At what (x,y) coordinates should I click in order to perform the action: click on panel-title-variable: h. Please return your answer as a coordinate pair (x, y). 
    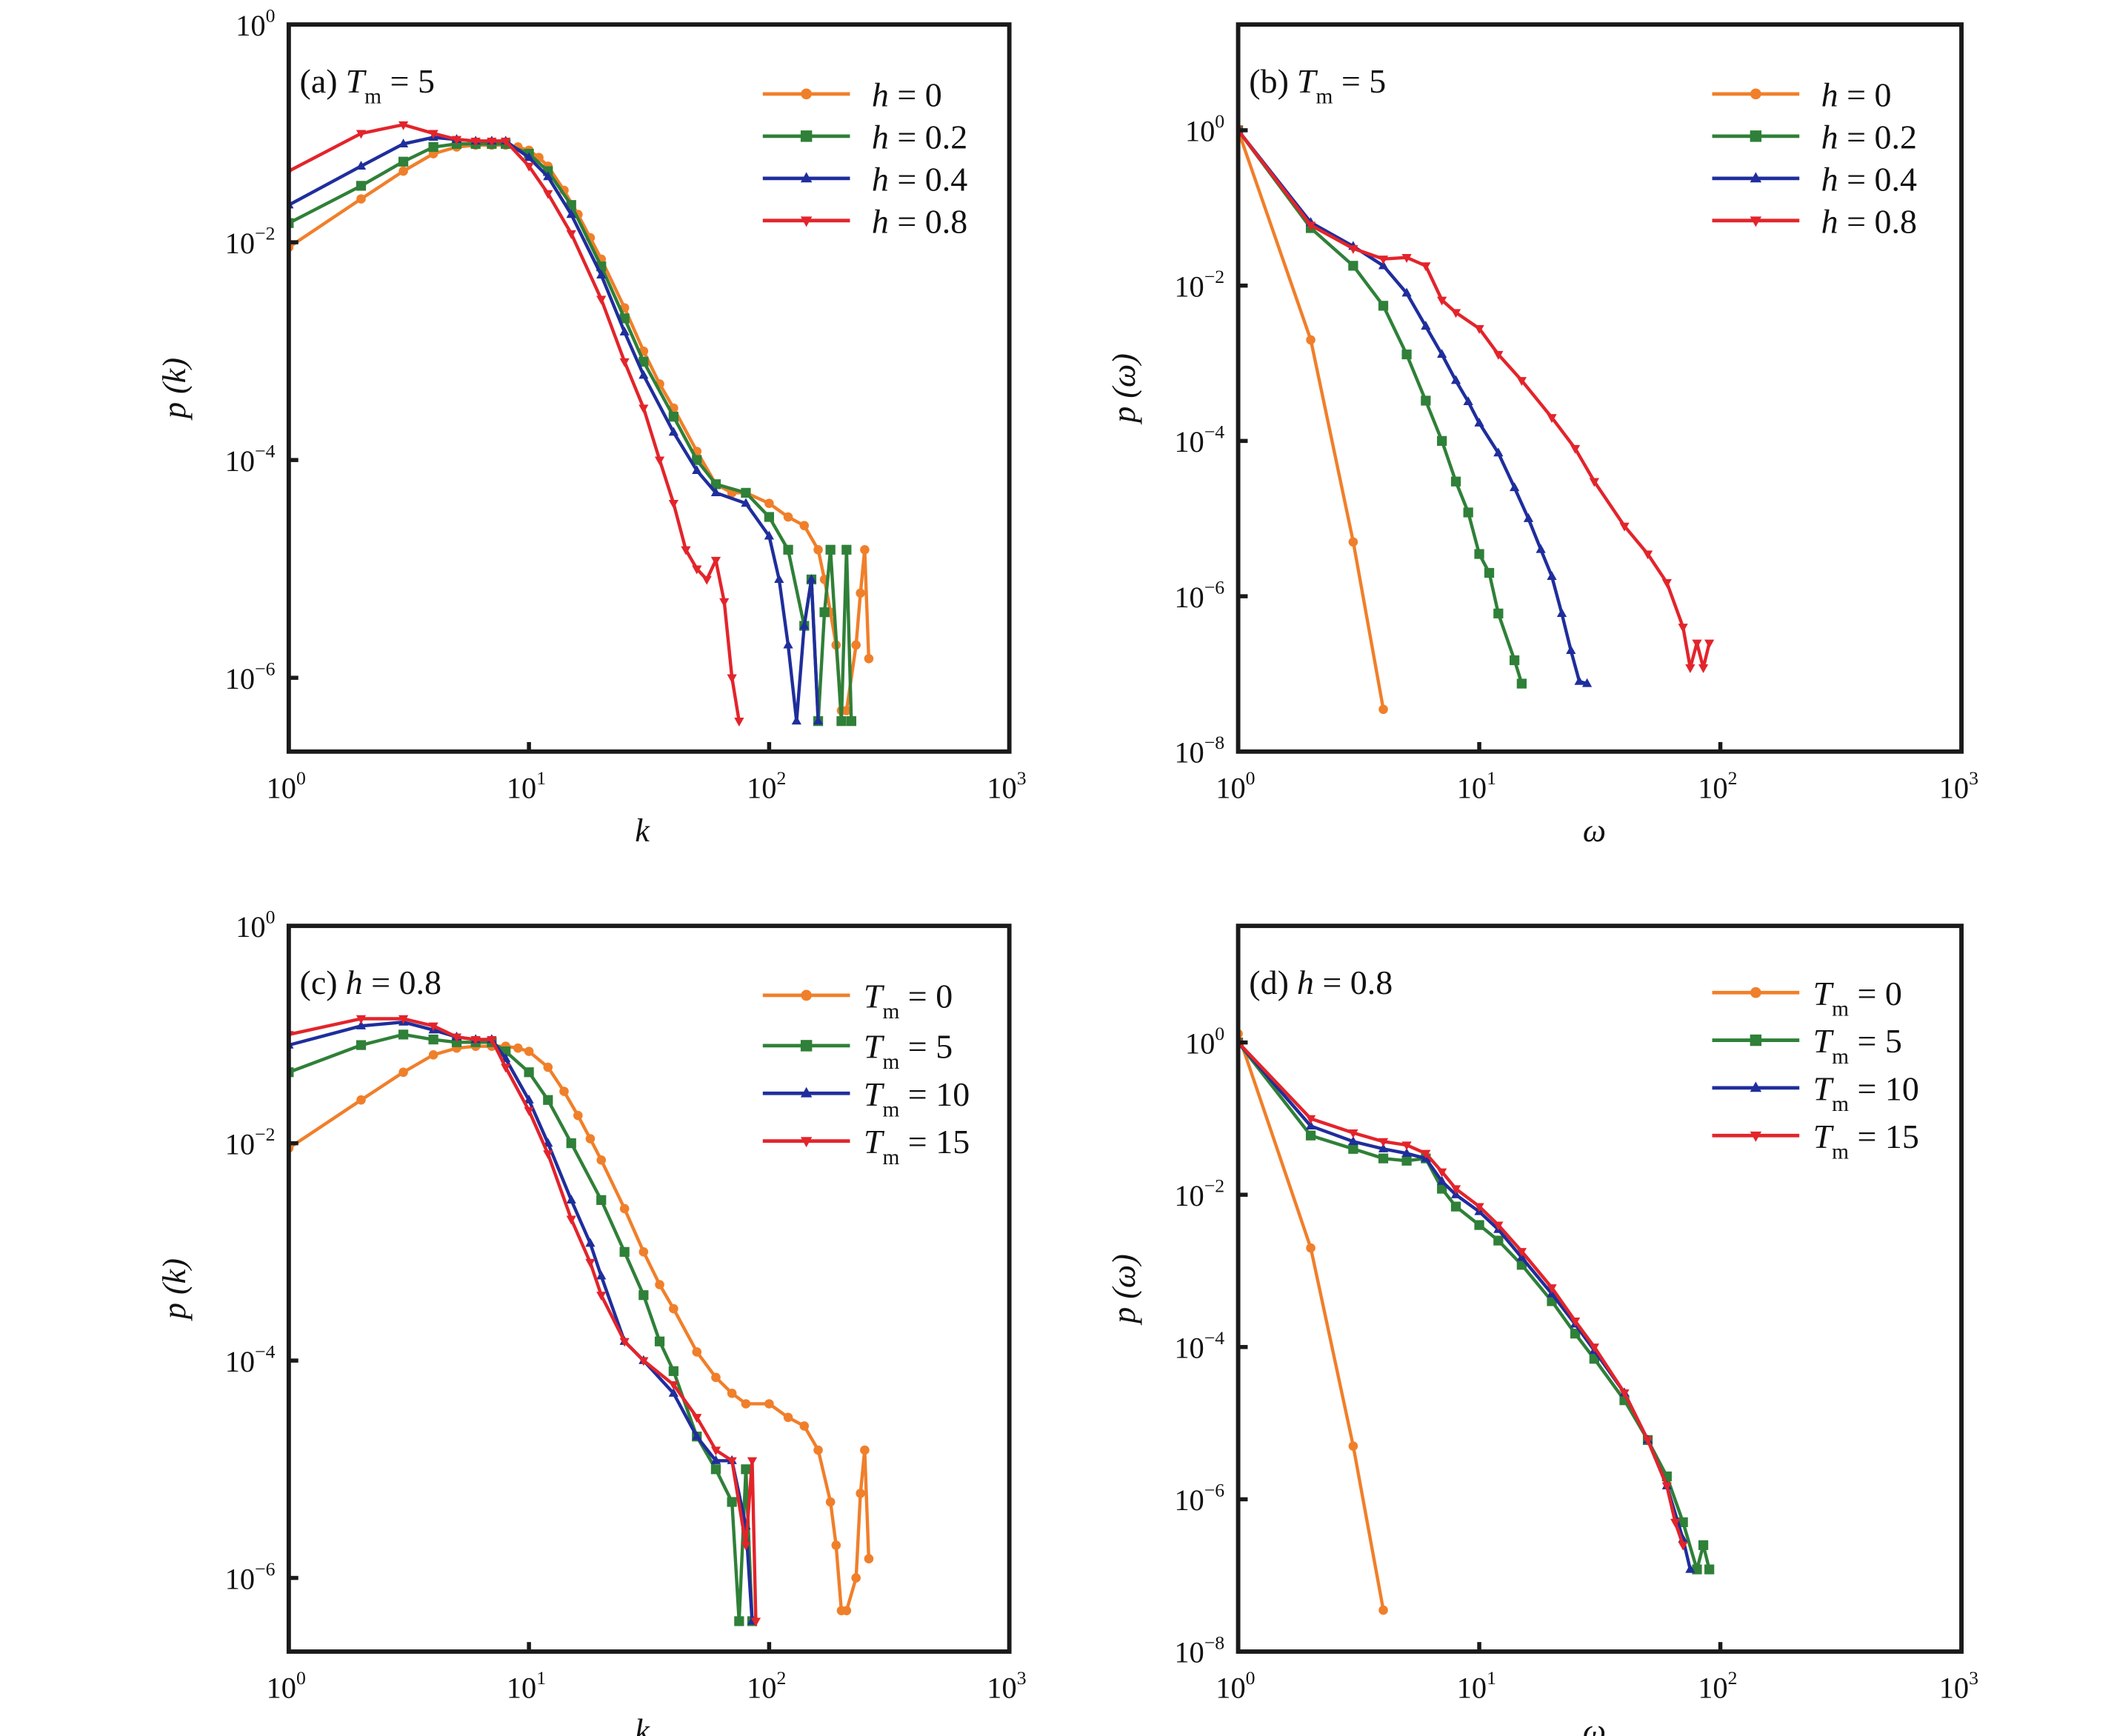
    Looking at the image, I should click on (355, 982).